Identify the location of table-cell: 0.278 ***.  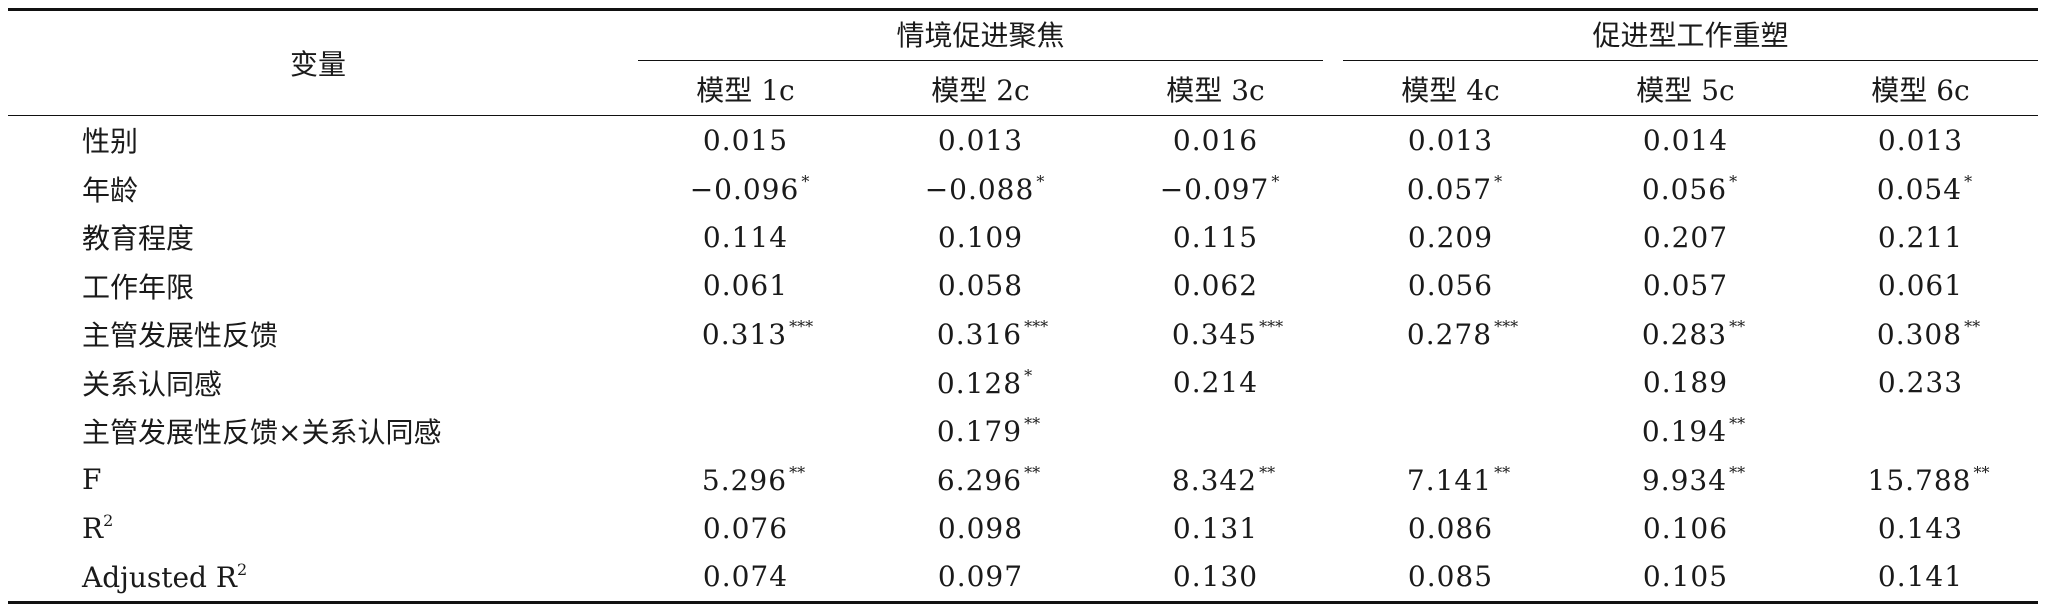
(1462, 334).